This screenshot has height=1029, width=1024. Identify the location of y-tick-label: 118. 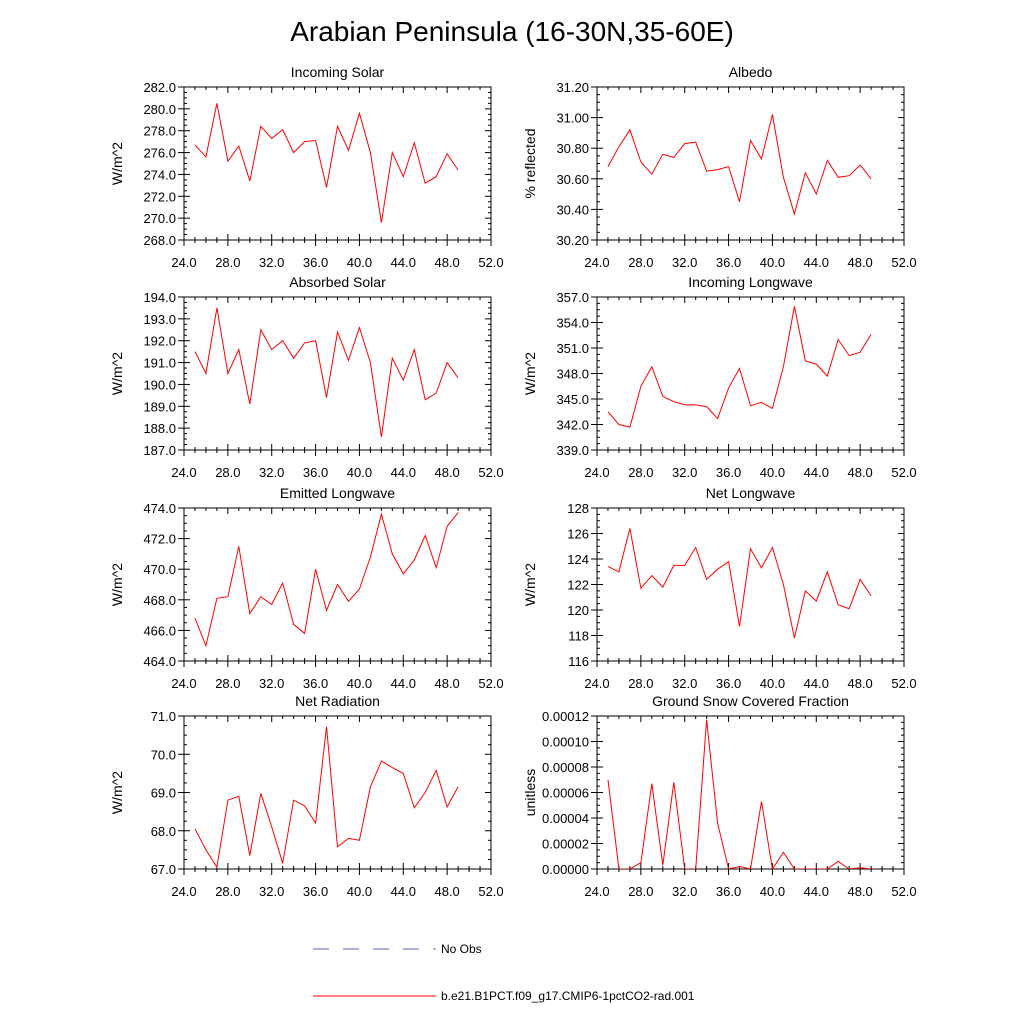
(578, 636).